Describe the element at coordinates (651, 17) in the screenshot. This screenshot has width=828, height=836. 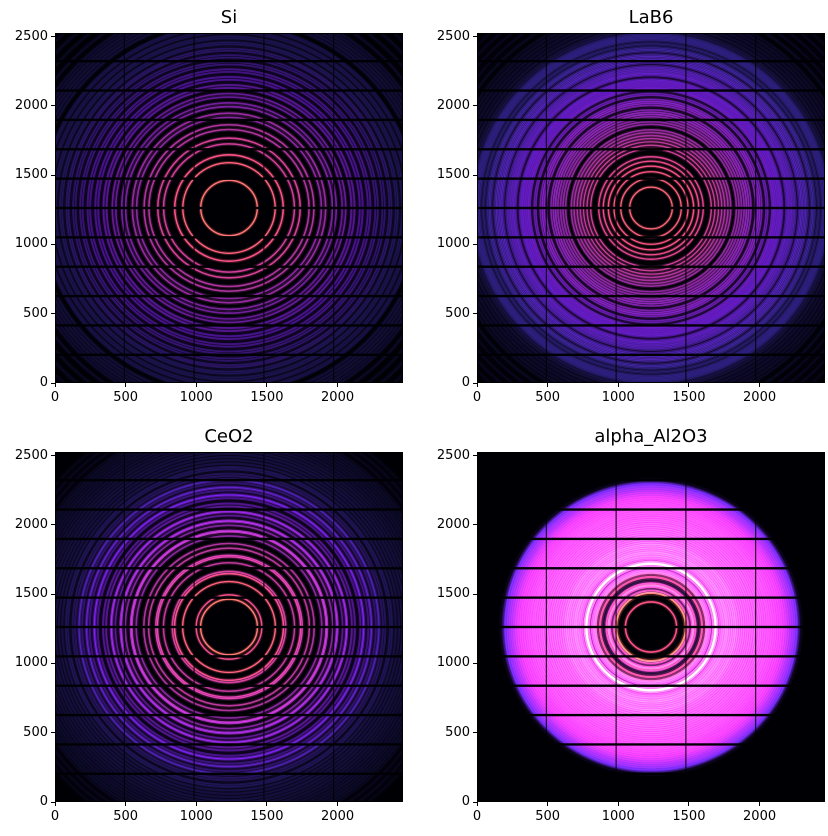
I see `subplot-lab6-title: LaB6` at that location.